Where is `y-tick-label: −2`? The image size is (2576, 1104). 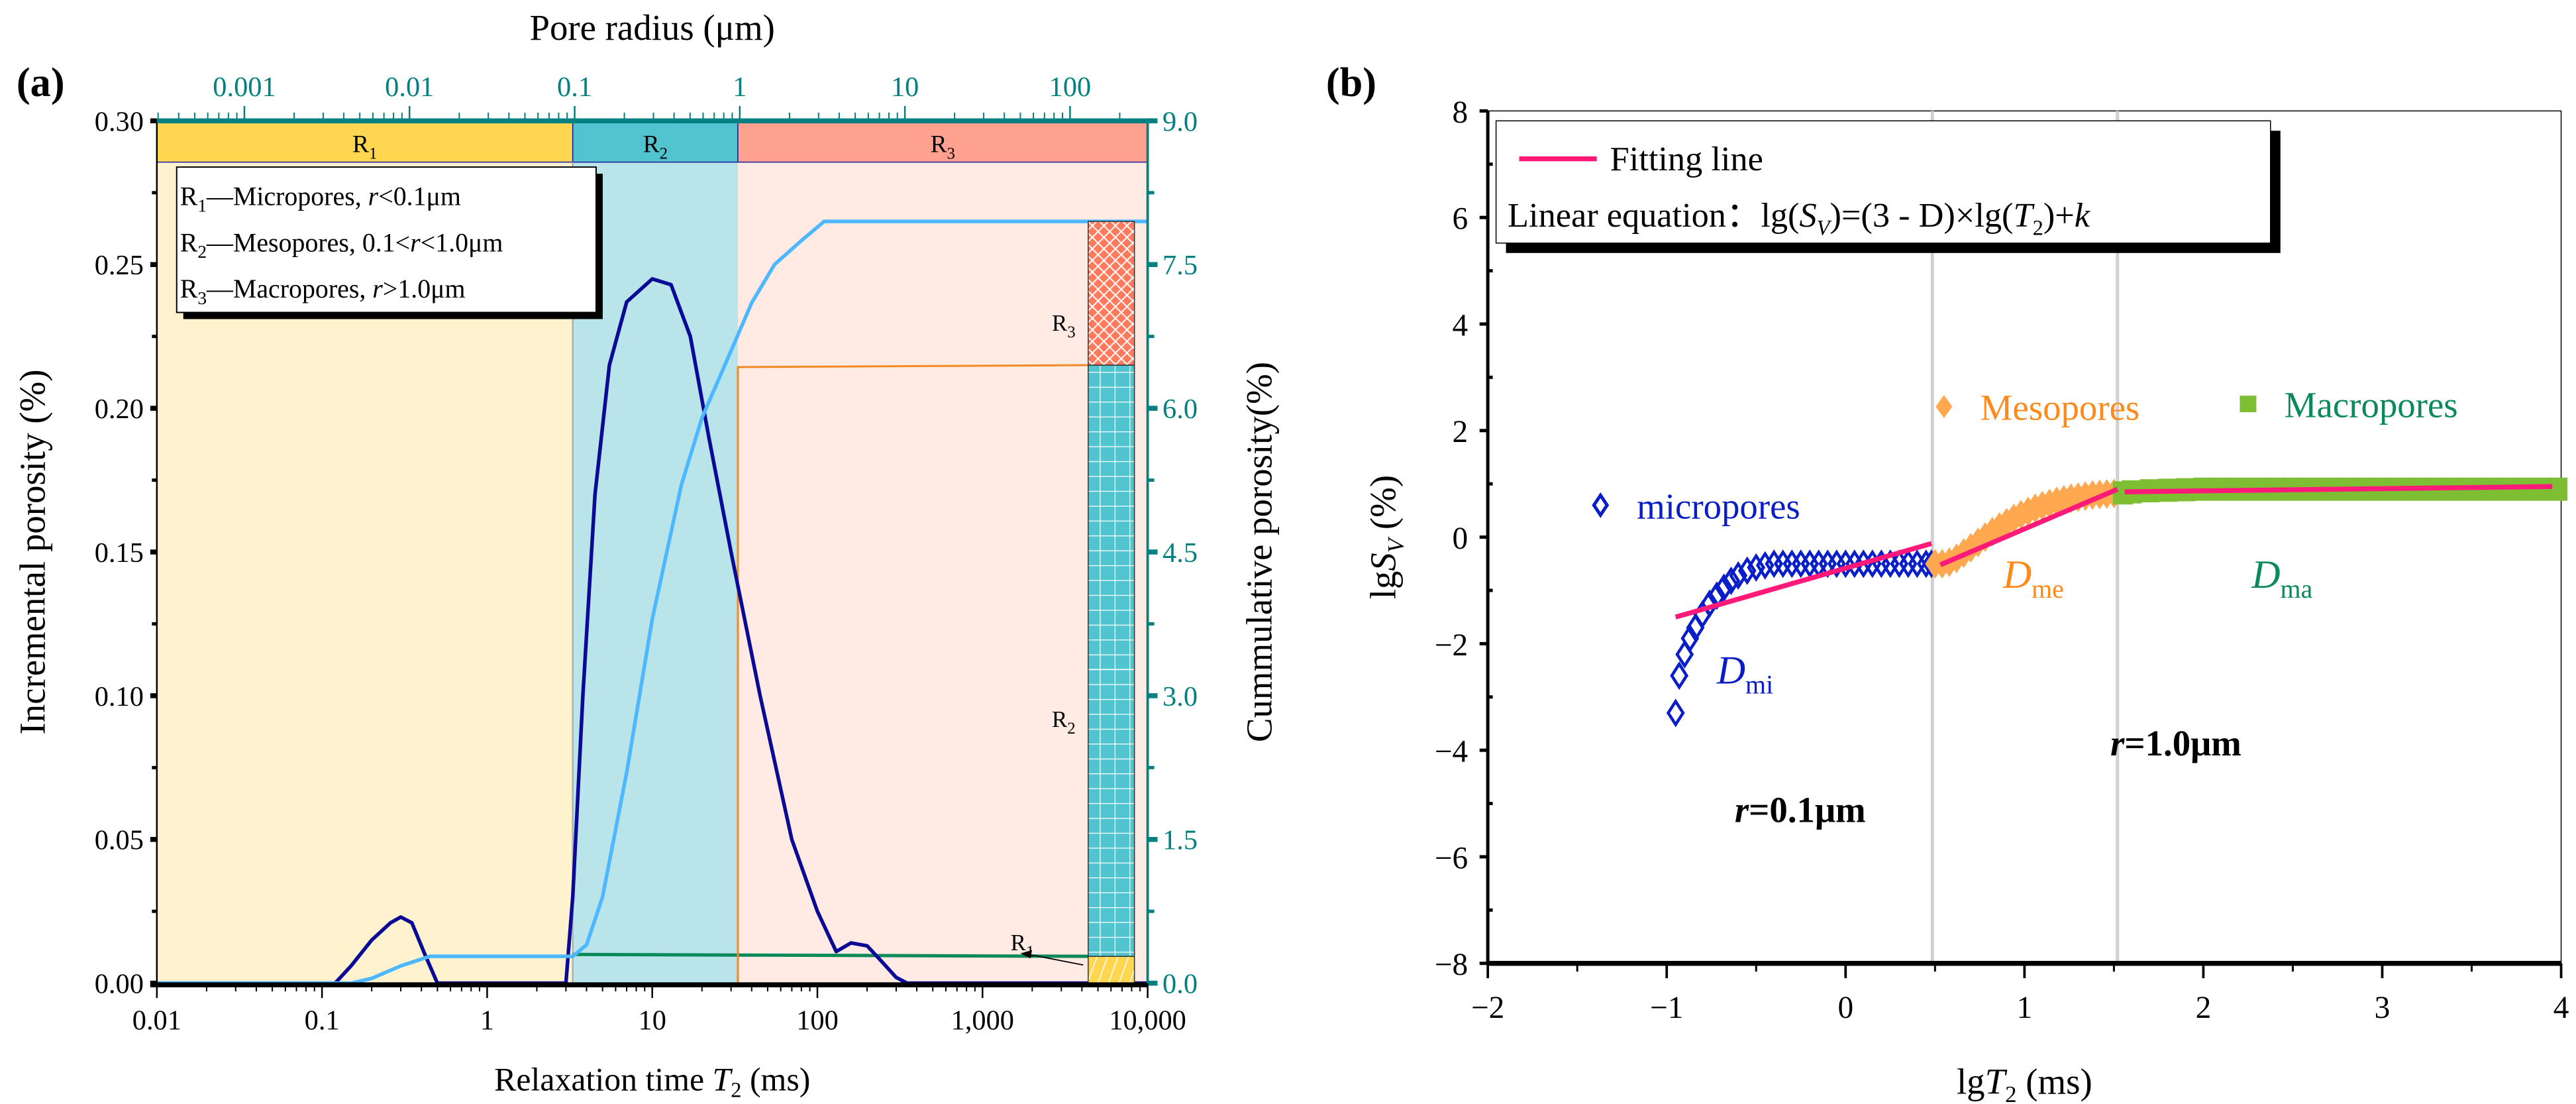 y-tick-label: −2 is located at coordinates (1451, 645).